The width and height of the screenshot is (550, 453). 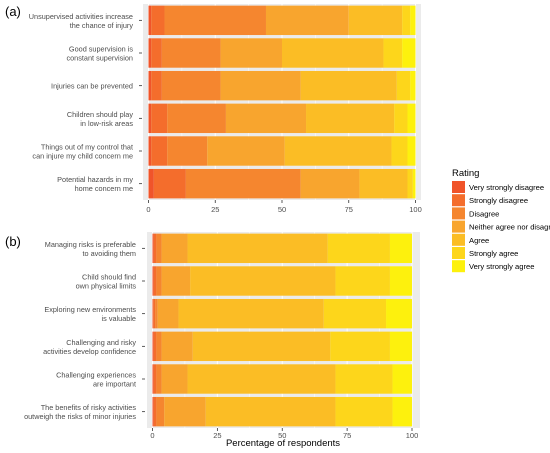 What do you see at coordinates (102, 25) in the screenshot?
I see `panel-a-category-label: the chance of injury` at bounding box center [102, 25].